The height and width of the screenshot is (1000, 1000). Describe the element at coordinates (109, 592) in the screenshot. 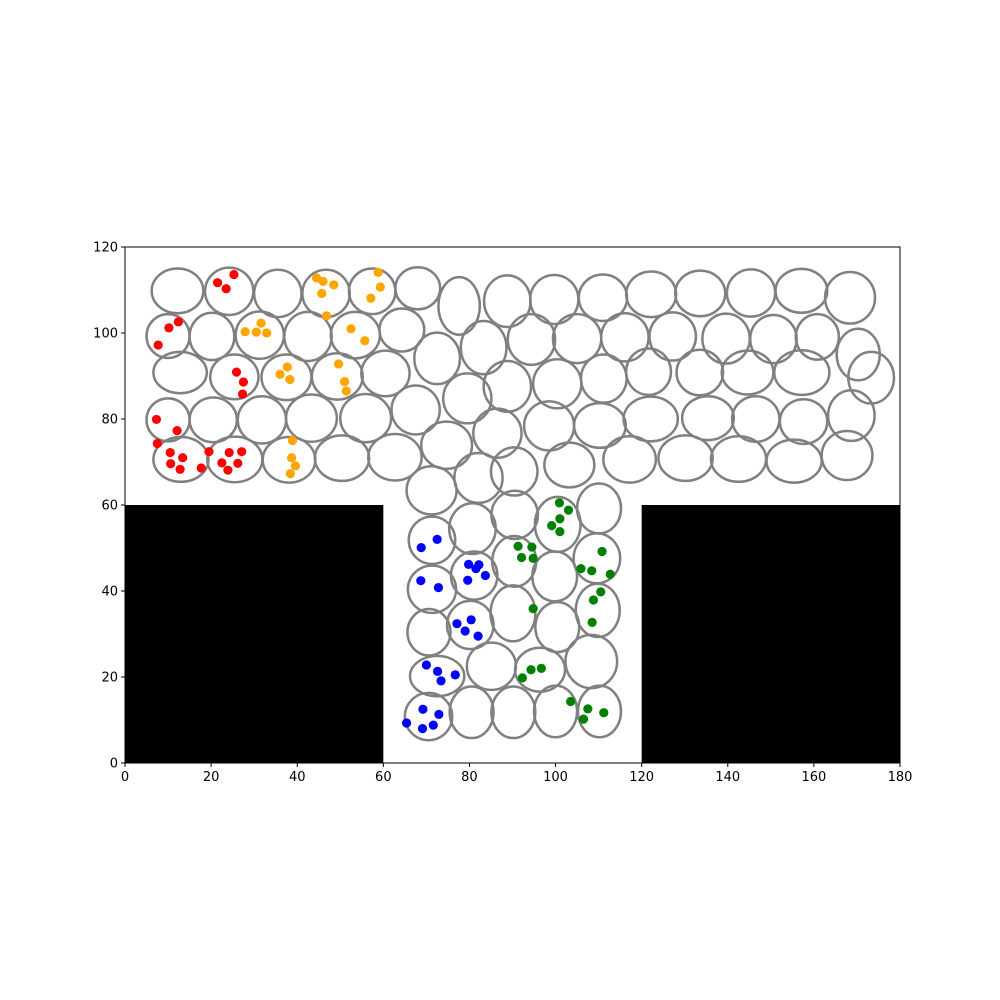

I see `y-tick-label: 40` at that location.